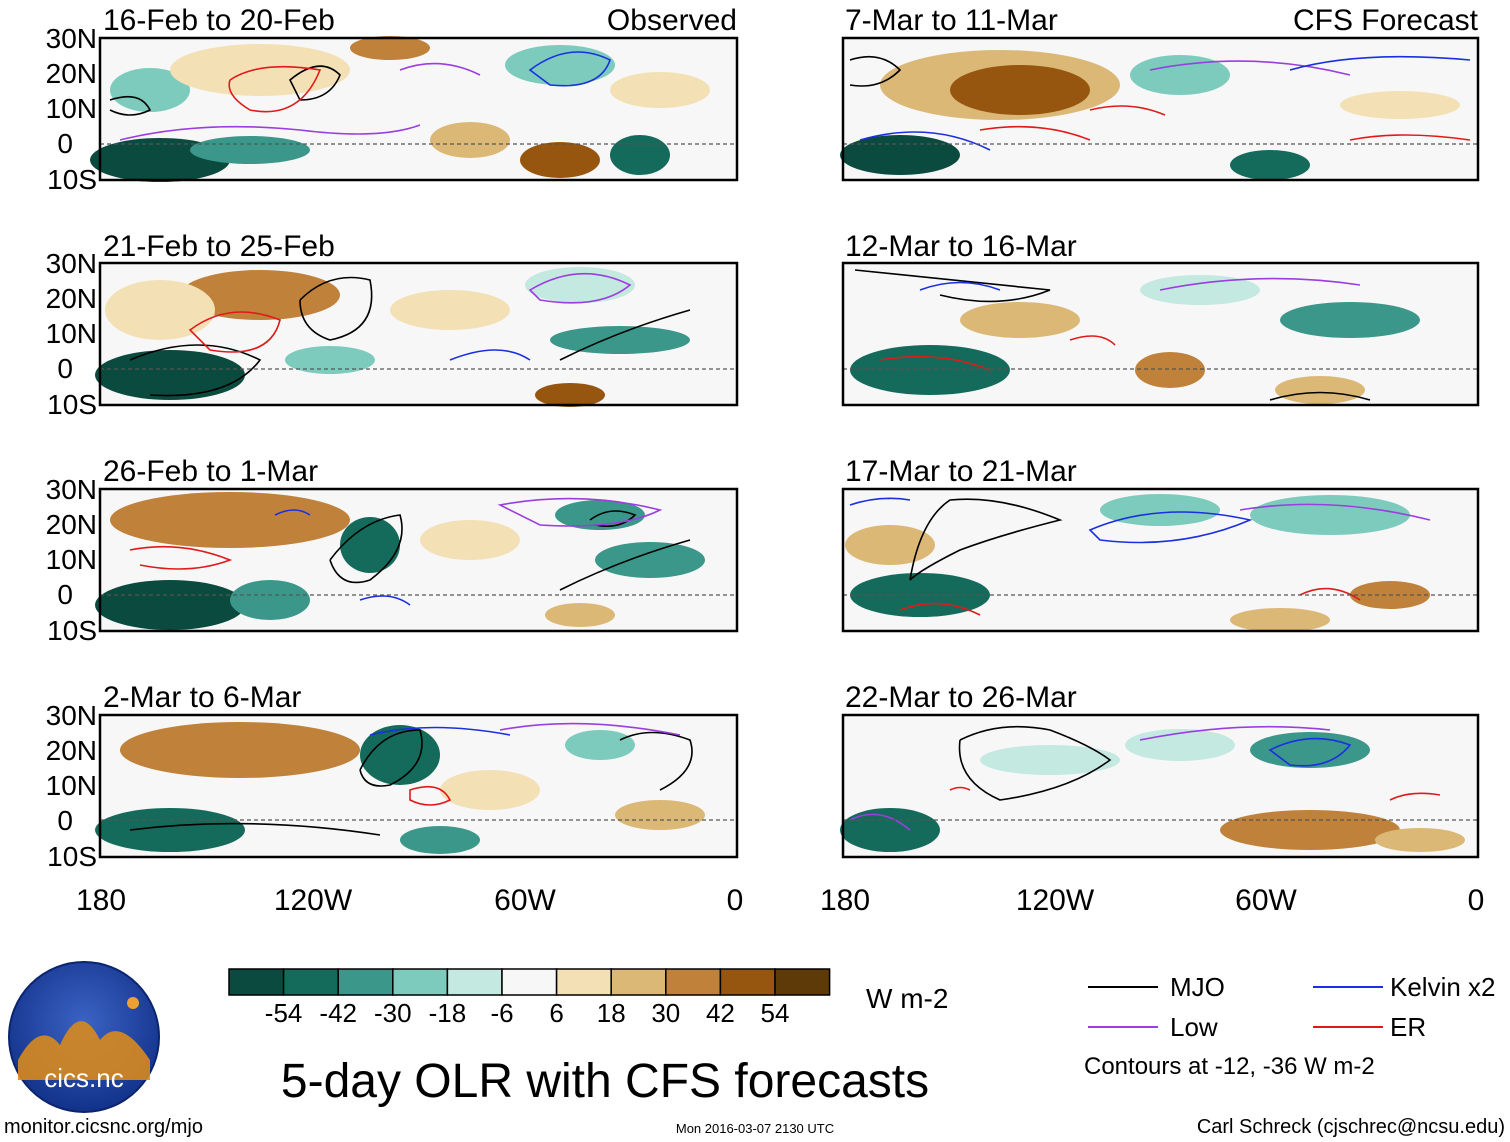 This screenshot has width=1510, height=1142. I want to click on colorbar-tick-label: 42, so click(720, 1013).